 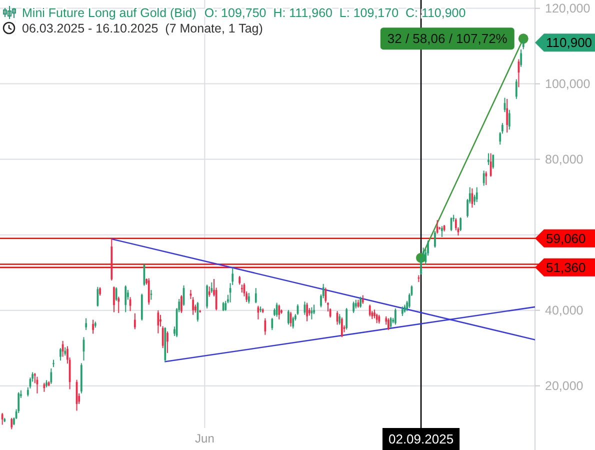 What do you see at coordinates (109, 13) in the screenshot?
I see `text: Mini Future Long auf Gold (Bid)` at bounding box center [109, 13].